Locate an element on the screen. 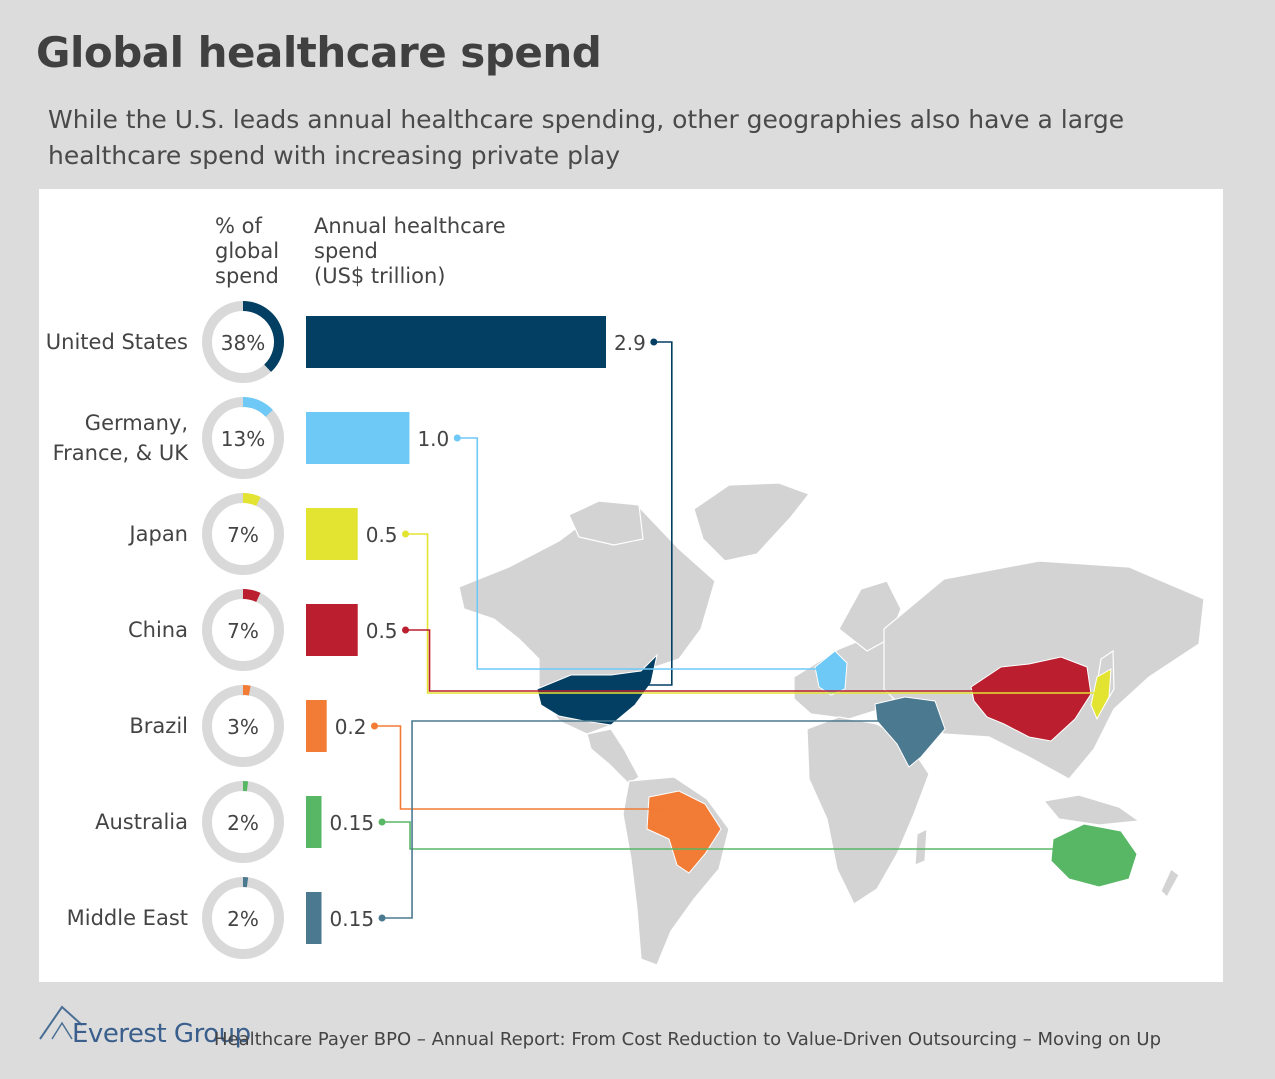 The height and width of the screenshot is (1079, 1275). share-column-header: % of global spend is located at coordinates (247, 251).